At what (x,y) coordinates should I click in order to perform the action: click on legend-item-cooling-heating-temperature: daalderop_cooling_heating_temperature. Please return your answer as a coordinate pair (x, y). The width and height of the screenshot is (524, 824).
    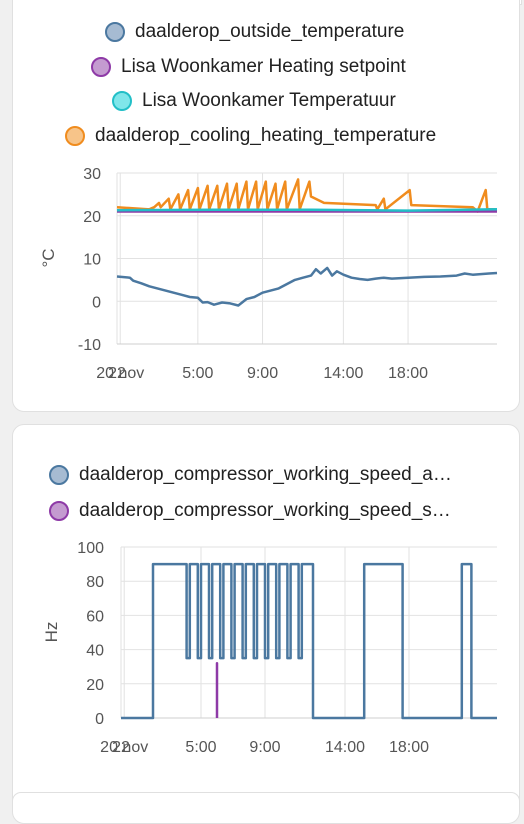
    Looking at the image, I should click on (250, 136).